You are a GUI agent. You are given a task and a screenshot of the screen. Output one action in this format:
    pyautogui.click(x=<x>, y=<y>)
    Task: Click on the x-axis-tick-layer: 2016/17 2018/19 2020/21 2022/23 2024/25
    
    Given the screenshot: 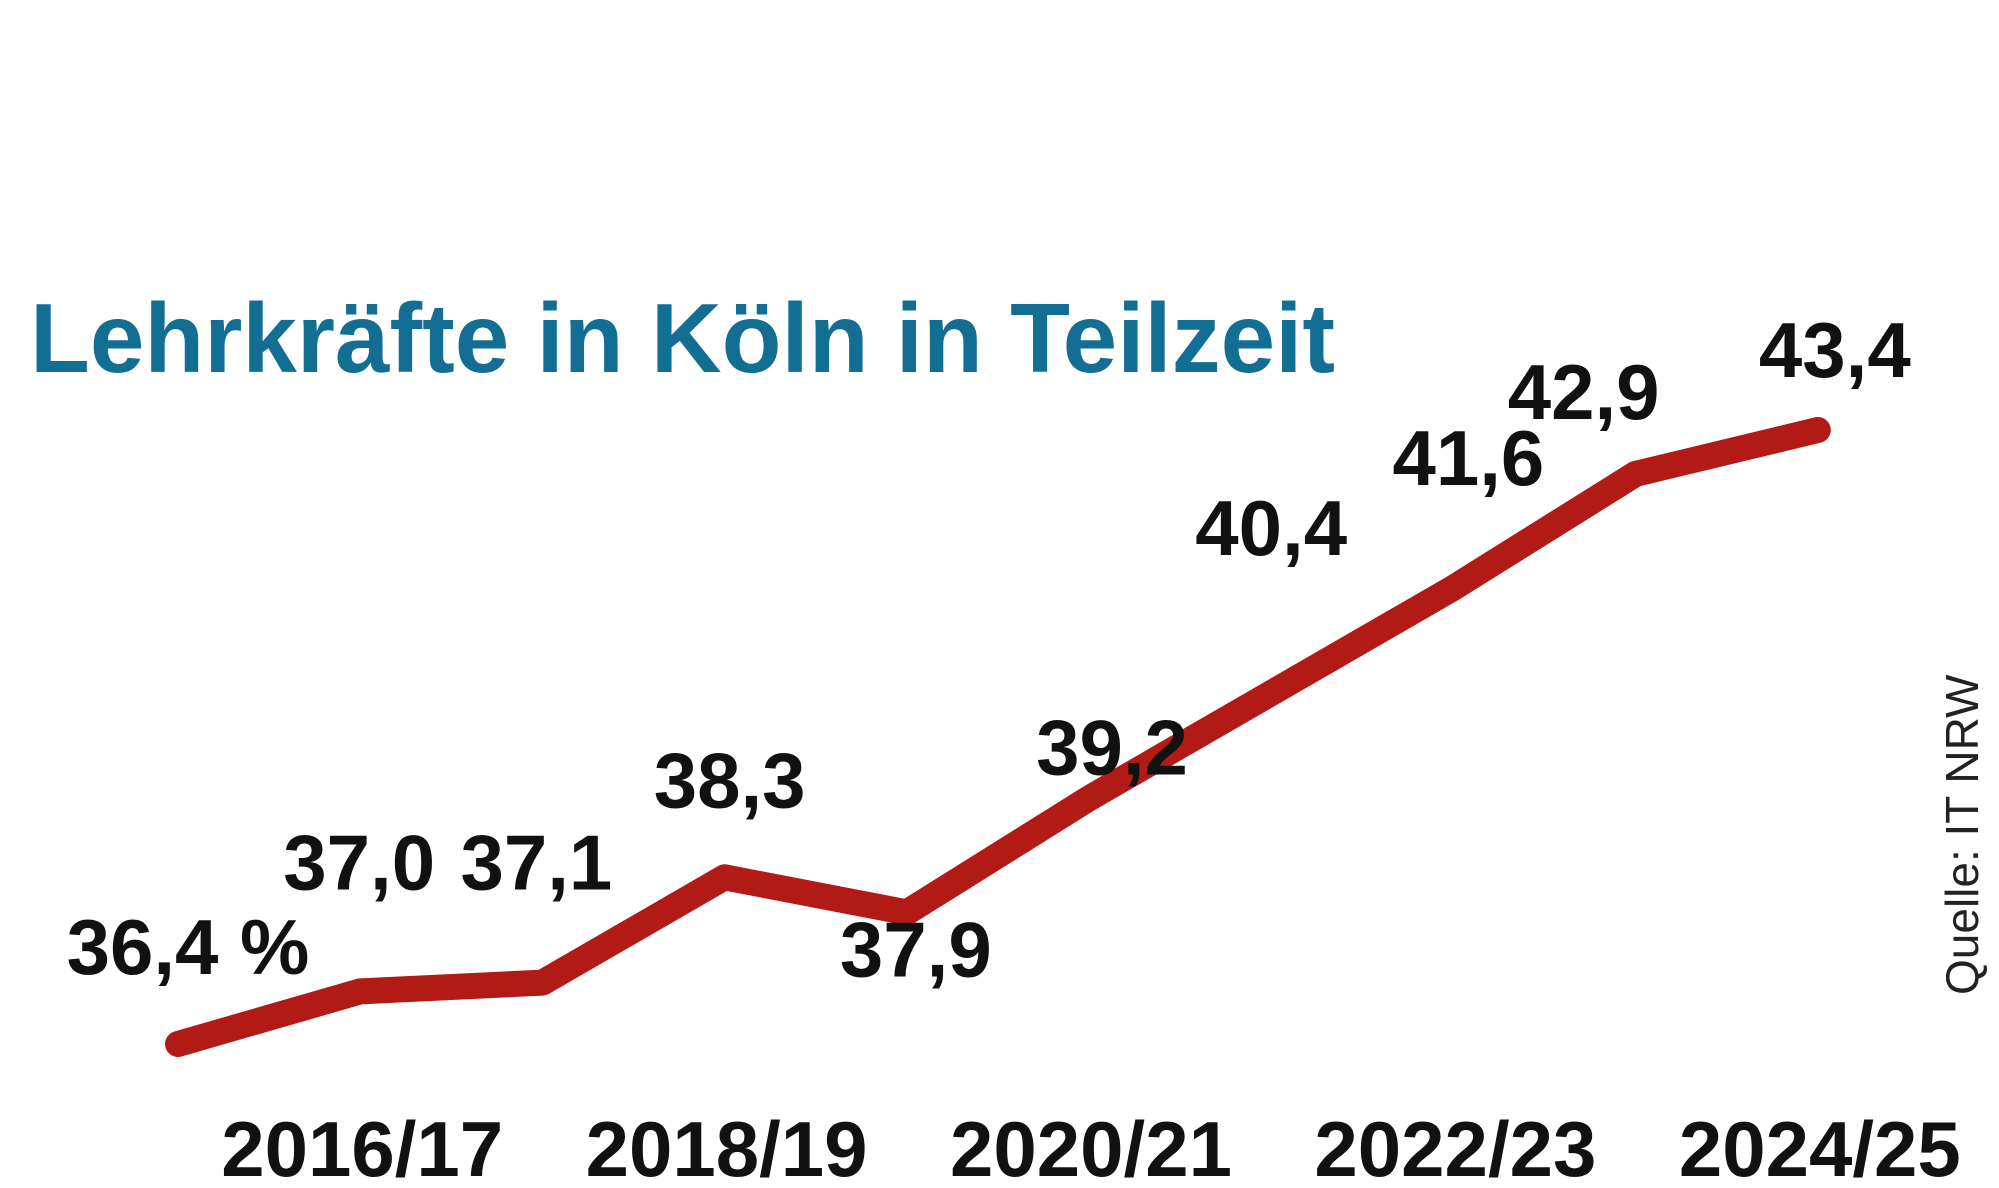 What is the action you would take?
    pyautogui.click(x=1091, y=1146)
    